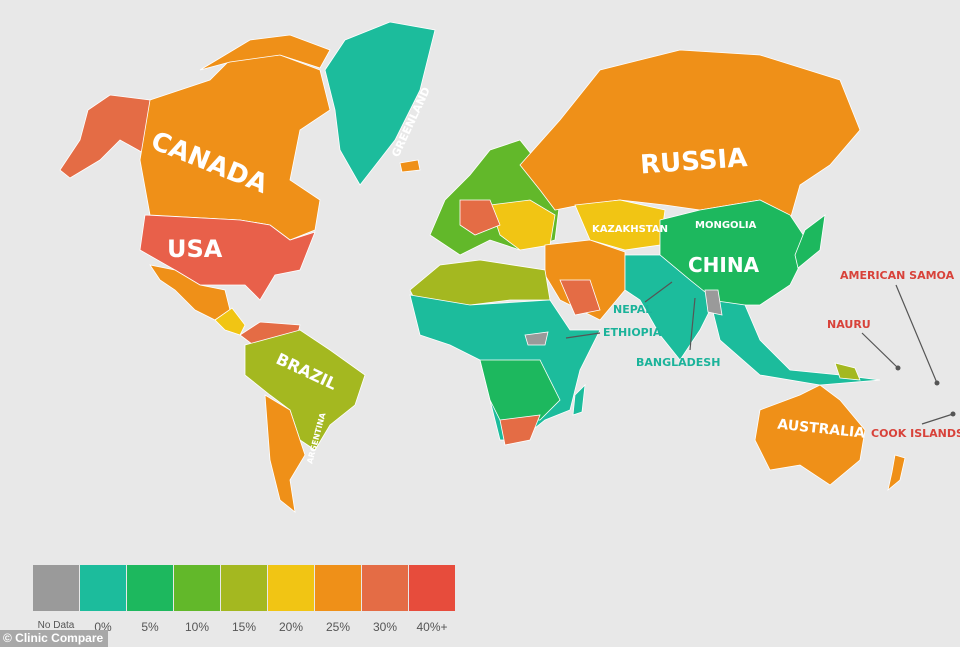 Image resolution: width=960 pixels, height=647 pixels. What do you see at coordinates (690, 135) in the screenshot?
I see `region-russia` at bounding box center [690, 135].